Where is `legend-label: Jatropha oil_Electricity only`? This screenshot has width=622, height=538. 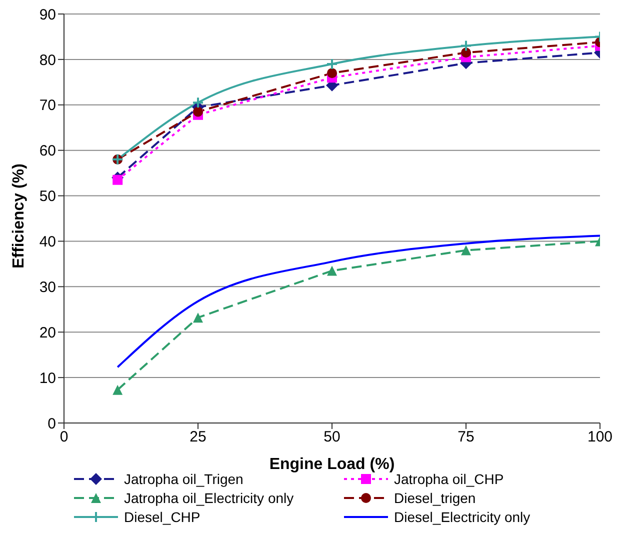
legend-label: Jatropha oil_Electricity only is located at coordinates (209, 498).